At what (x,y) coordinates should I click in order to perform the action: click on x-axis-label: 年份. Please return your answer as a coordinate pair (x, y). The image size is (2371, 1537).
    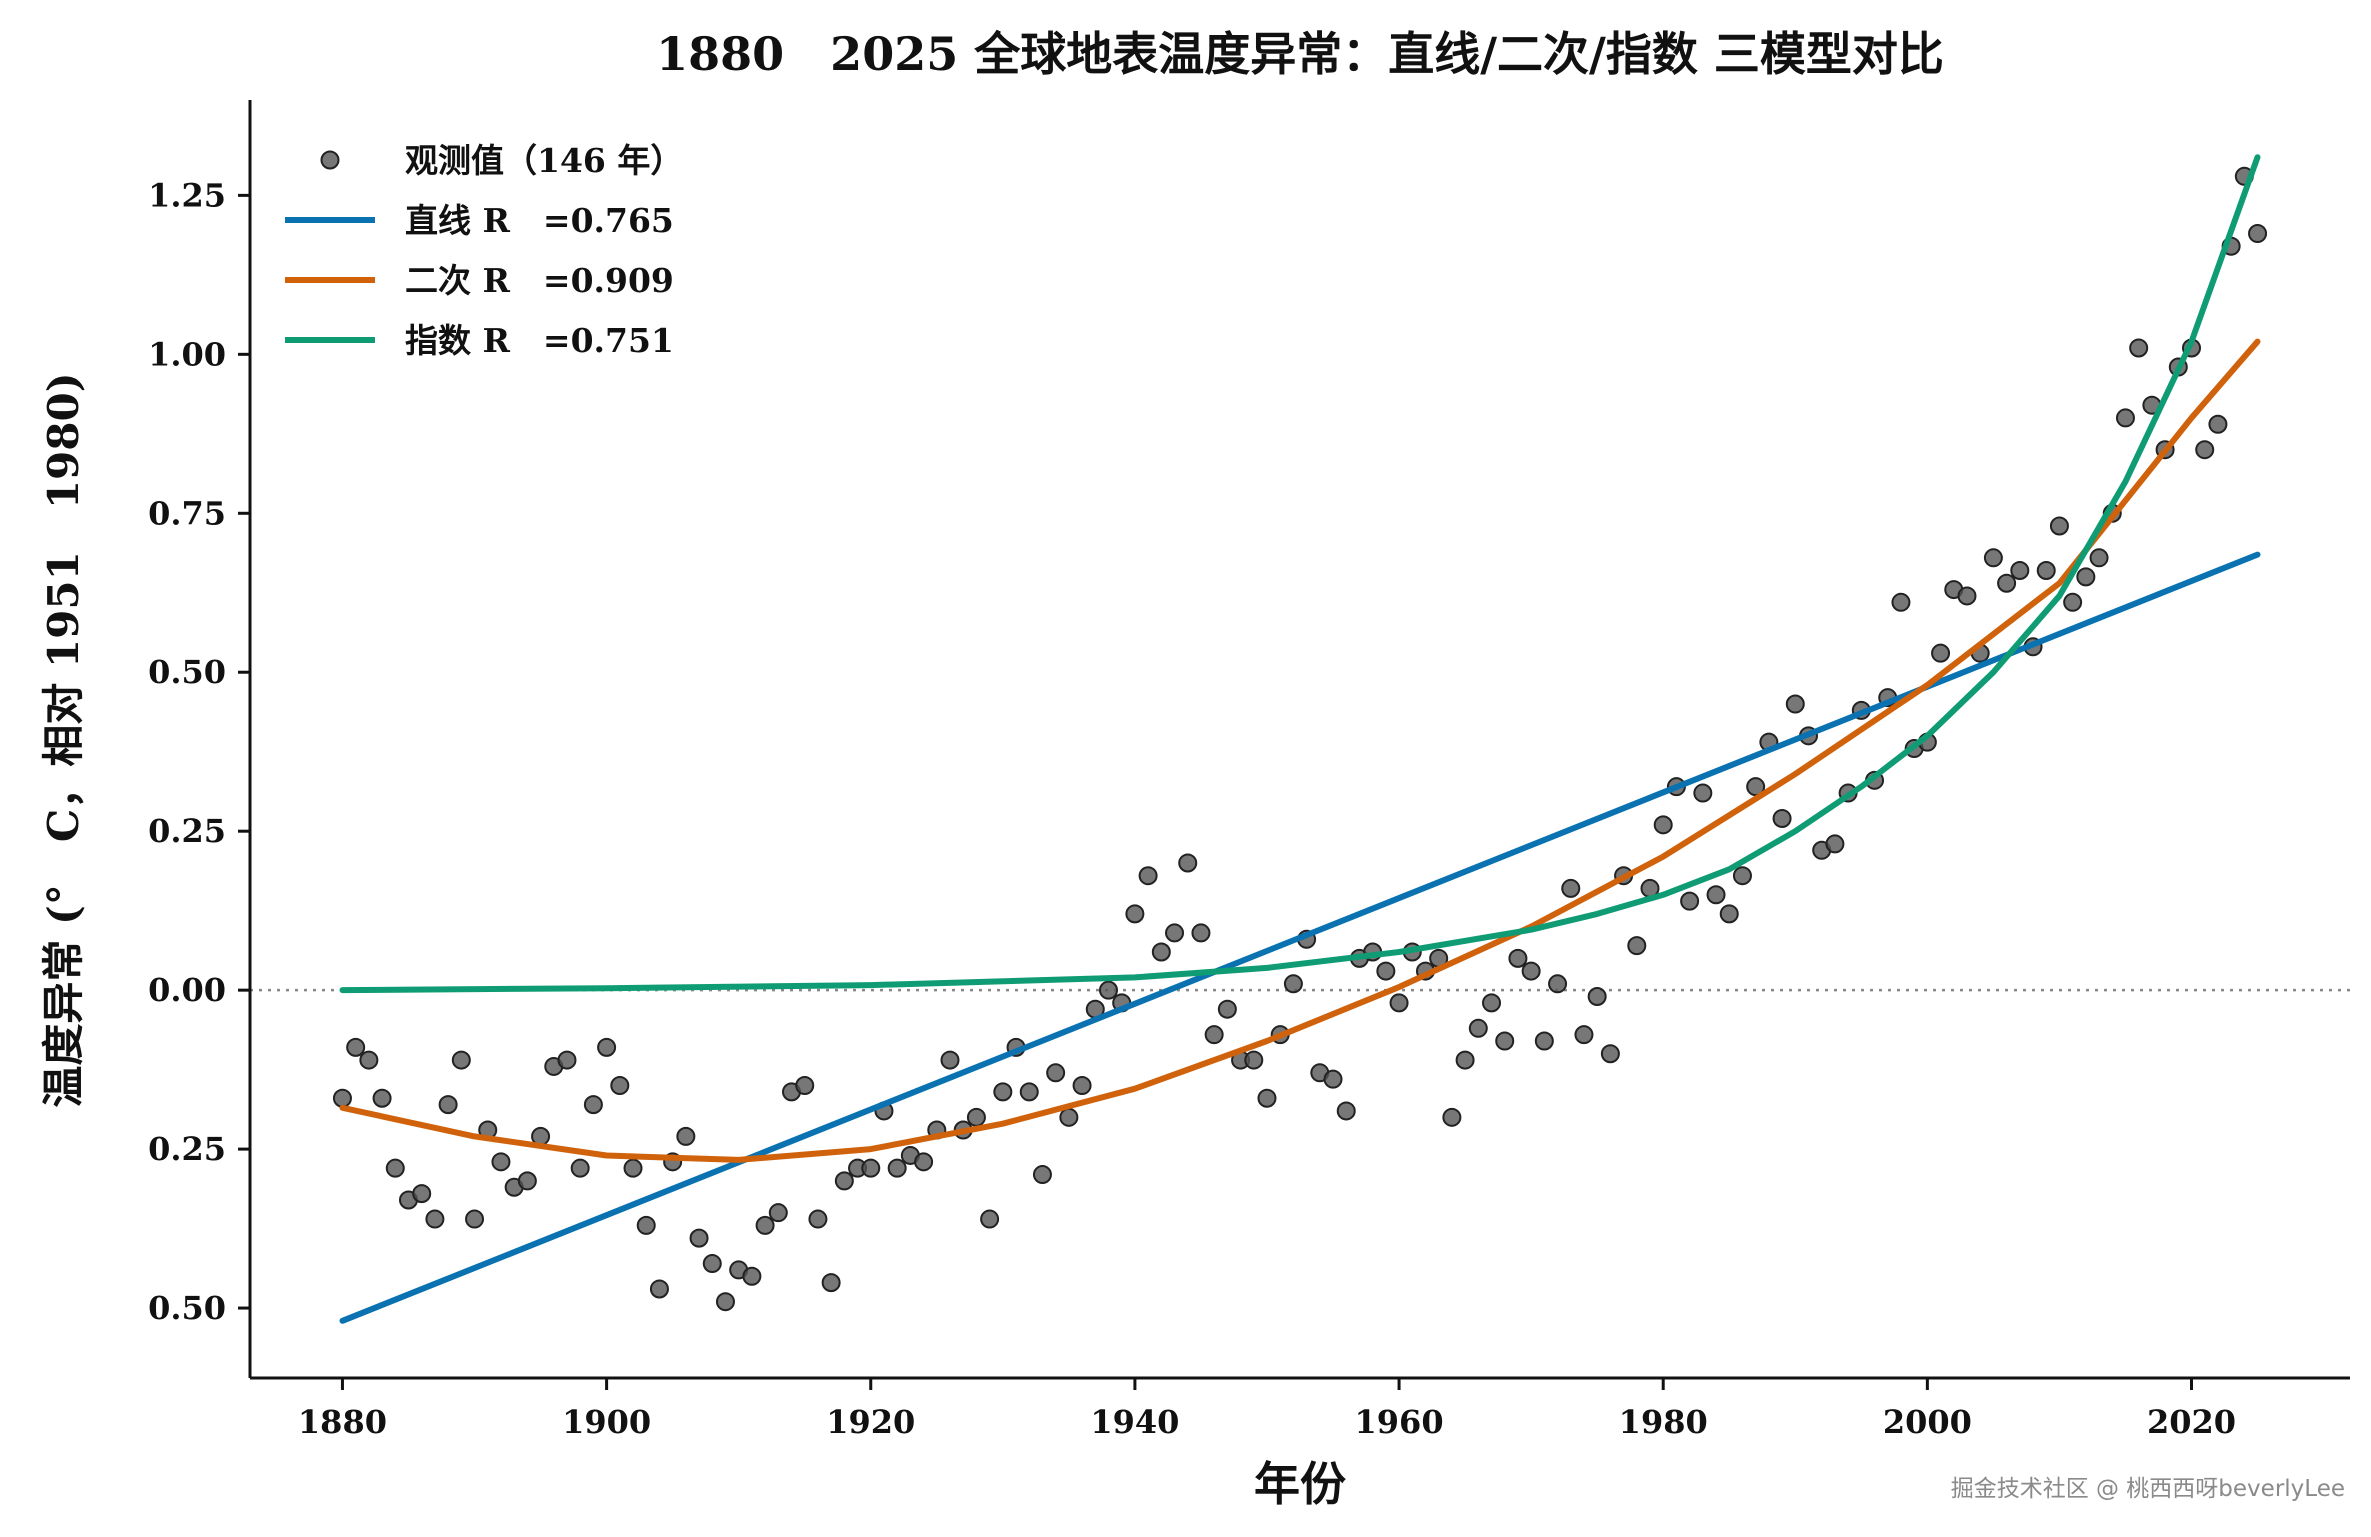
    Looking at the image, I should click on (1300, 1484).